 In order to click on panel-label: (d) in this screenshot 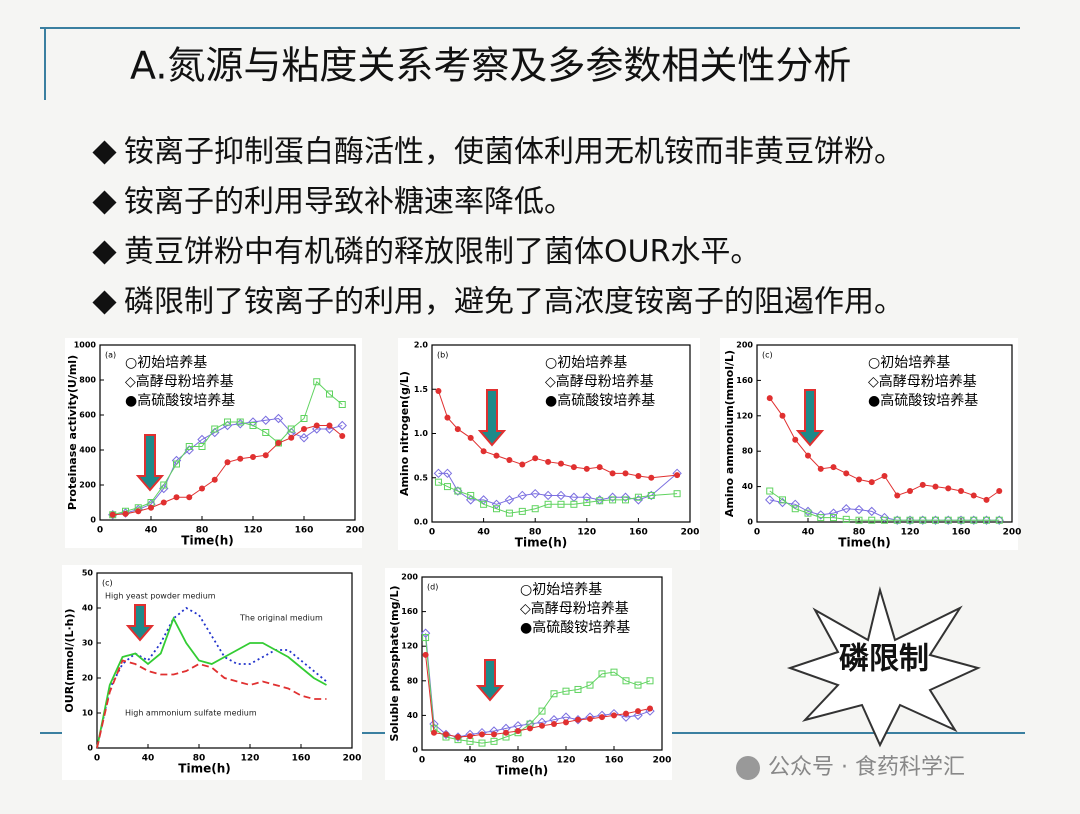, I will do `click(432, 587)`.